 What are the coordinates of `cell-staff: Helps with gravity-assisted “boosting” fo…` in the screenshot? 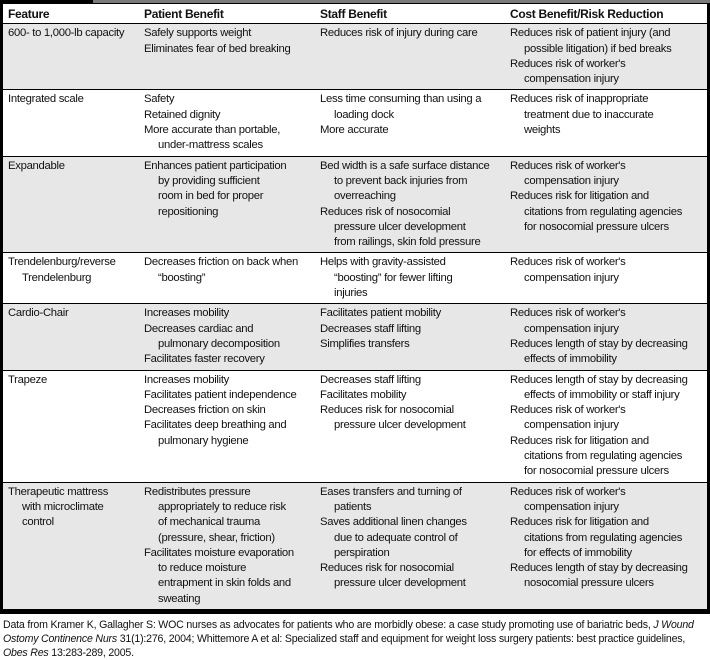 It's located at (410, 278).